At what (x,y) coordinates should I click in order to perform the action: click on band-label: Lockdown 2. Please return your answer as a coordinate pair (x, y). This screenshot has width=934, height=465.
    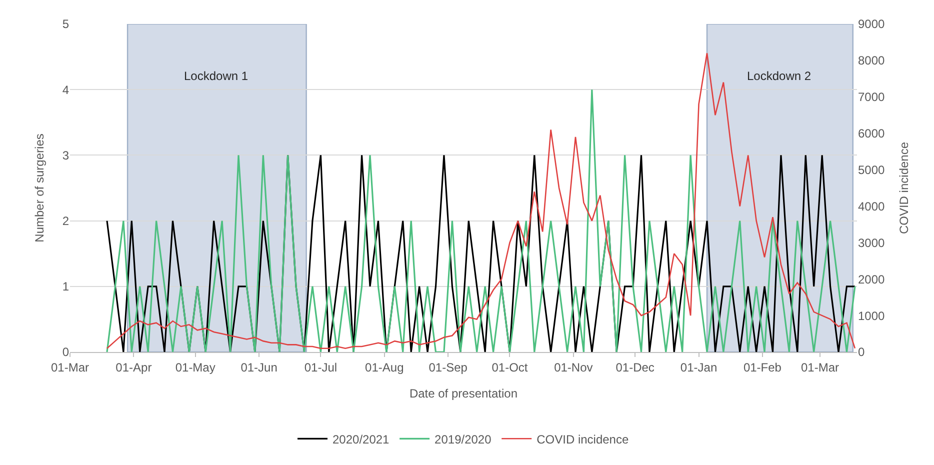
    Looking at the image, I should click on (779, 76).